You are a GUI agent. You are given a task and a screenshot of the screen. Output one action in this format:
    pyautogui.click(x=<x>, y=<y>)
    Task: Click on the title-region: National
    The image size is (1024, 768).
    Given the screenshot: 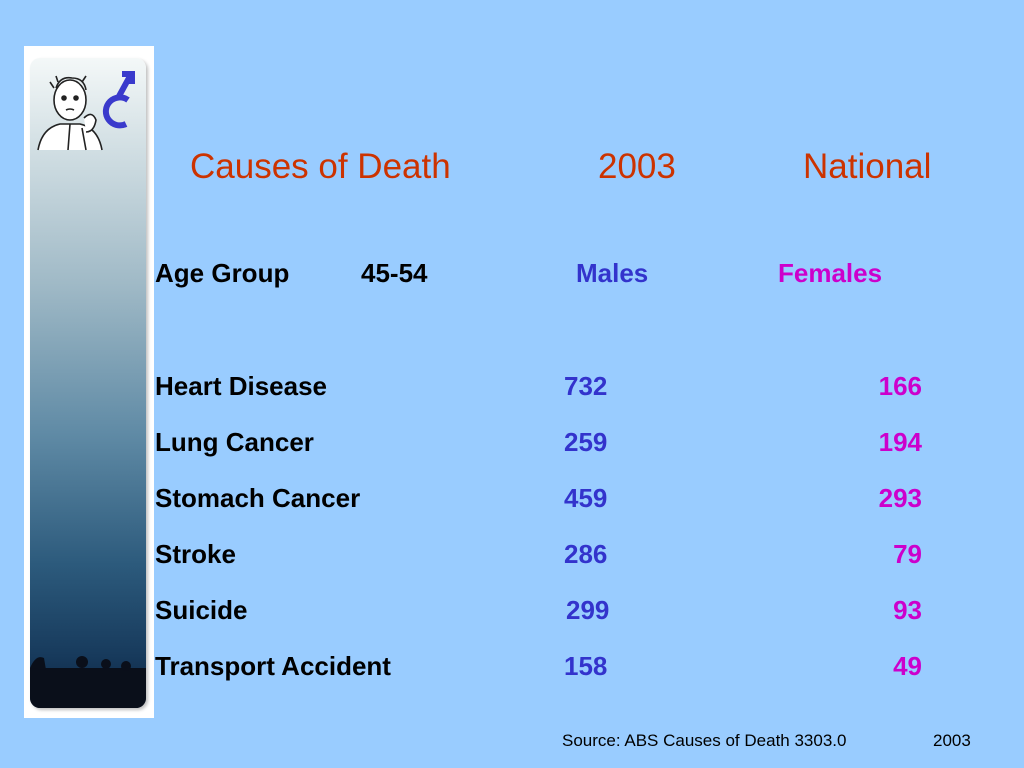 What is the action you would take?
    pyautogui.click(x=867, y=166)
    